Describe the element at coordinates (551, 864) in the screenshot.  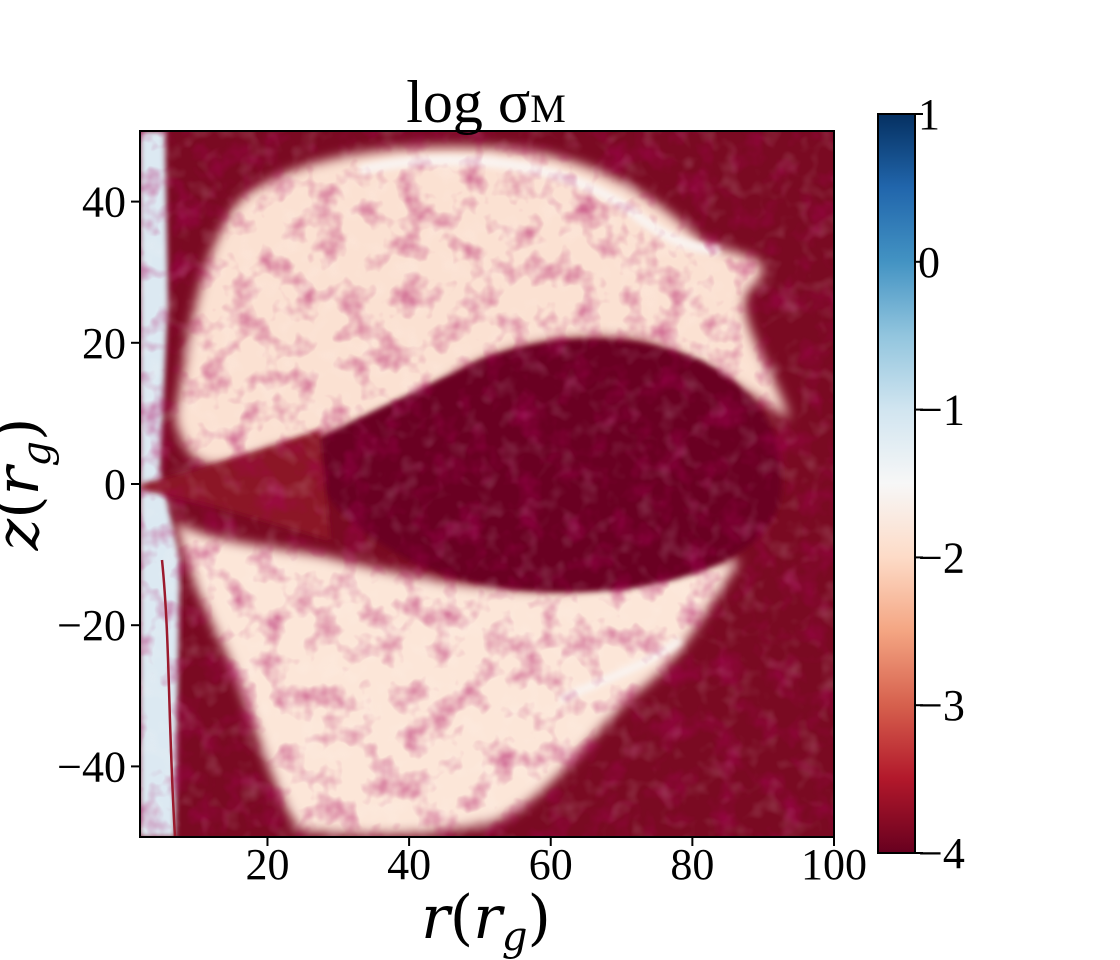
I see `x-tick-label: 60` at that location.